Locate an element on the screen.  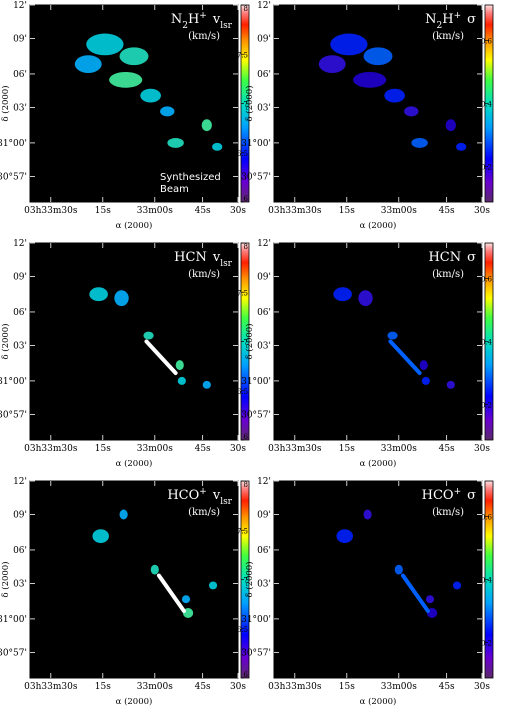
panel-title: HCO+ σ is located at coordinates (449, 495).